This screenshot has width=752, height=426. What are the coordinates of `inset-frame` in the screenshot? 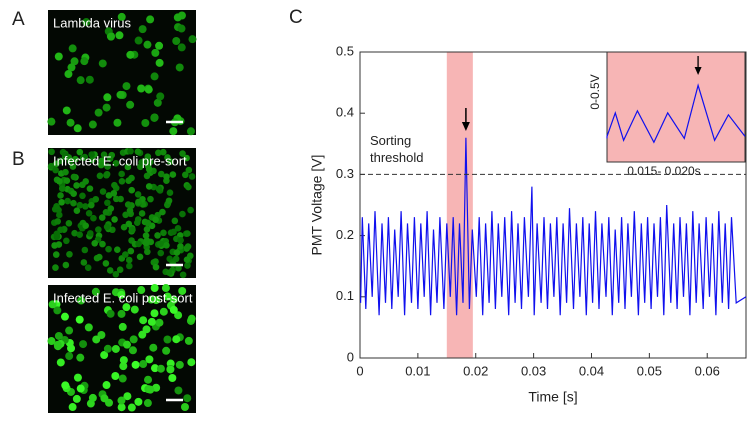 It's located at (676, 107).